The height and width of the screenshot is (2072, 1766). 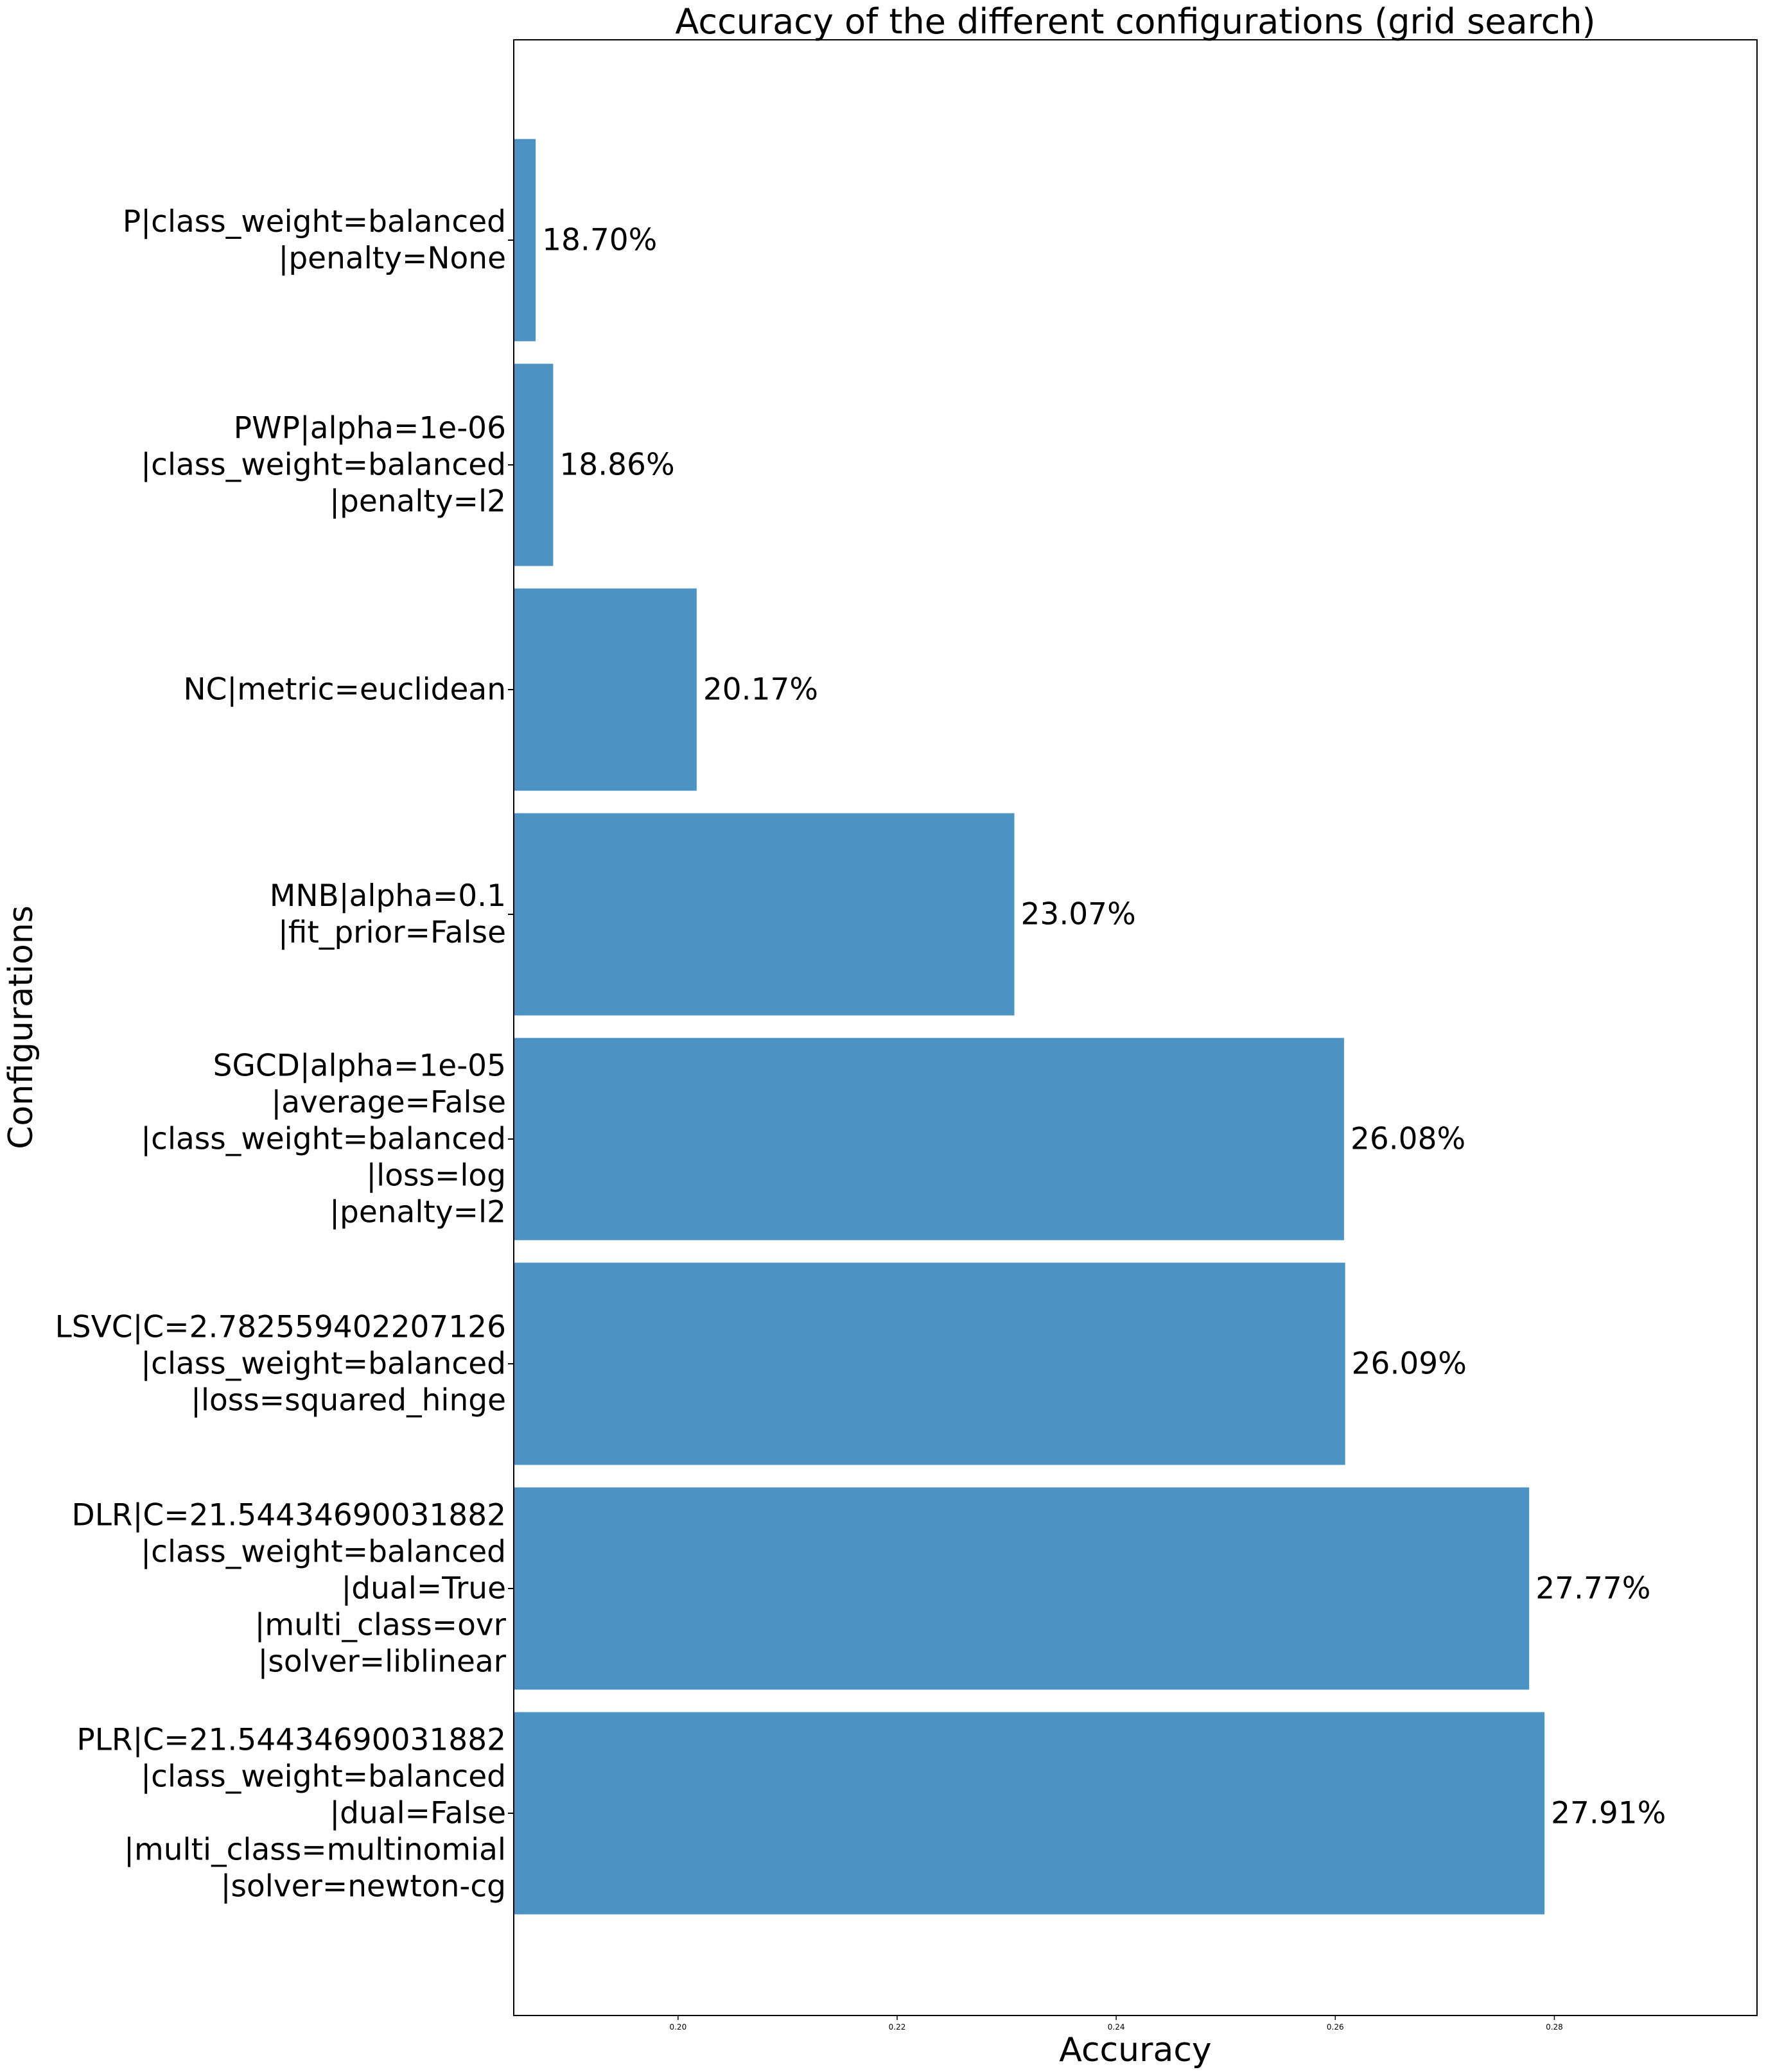 What do you see at coordinates (1608, 1813) in the screenshot?
I see `data-label: 27.91%` at bounding box center [1608, 1813].